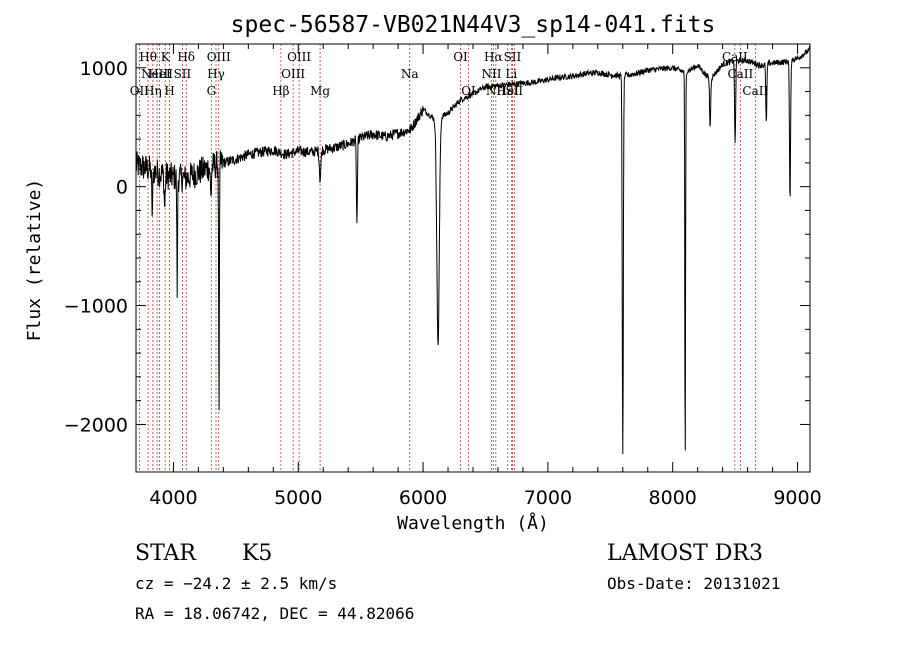  What do you see at coordinates (169, 91) in the screenshot?
I see `line-label: H` at bounding box center [169, 91].